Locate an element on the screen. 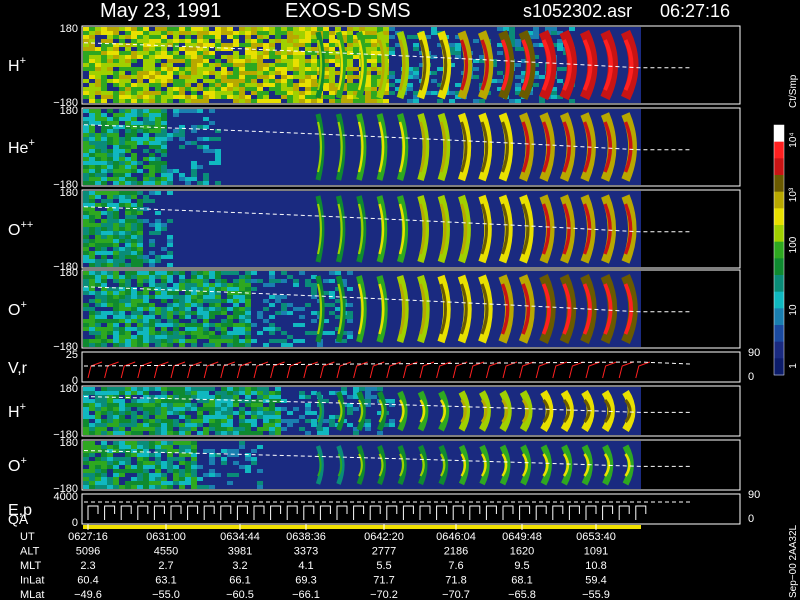 This screenshot has height=600, width=800. panel-label: E,p is located at coordinates (20, 510).